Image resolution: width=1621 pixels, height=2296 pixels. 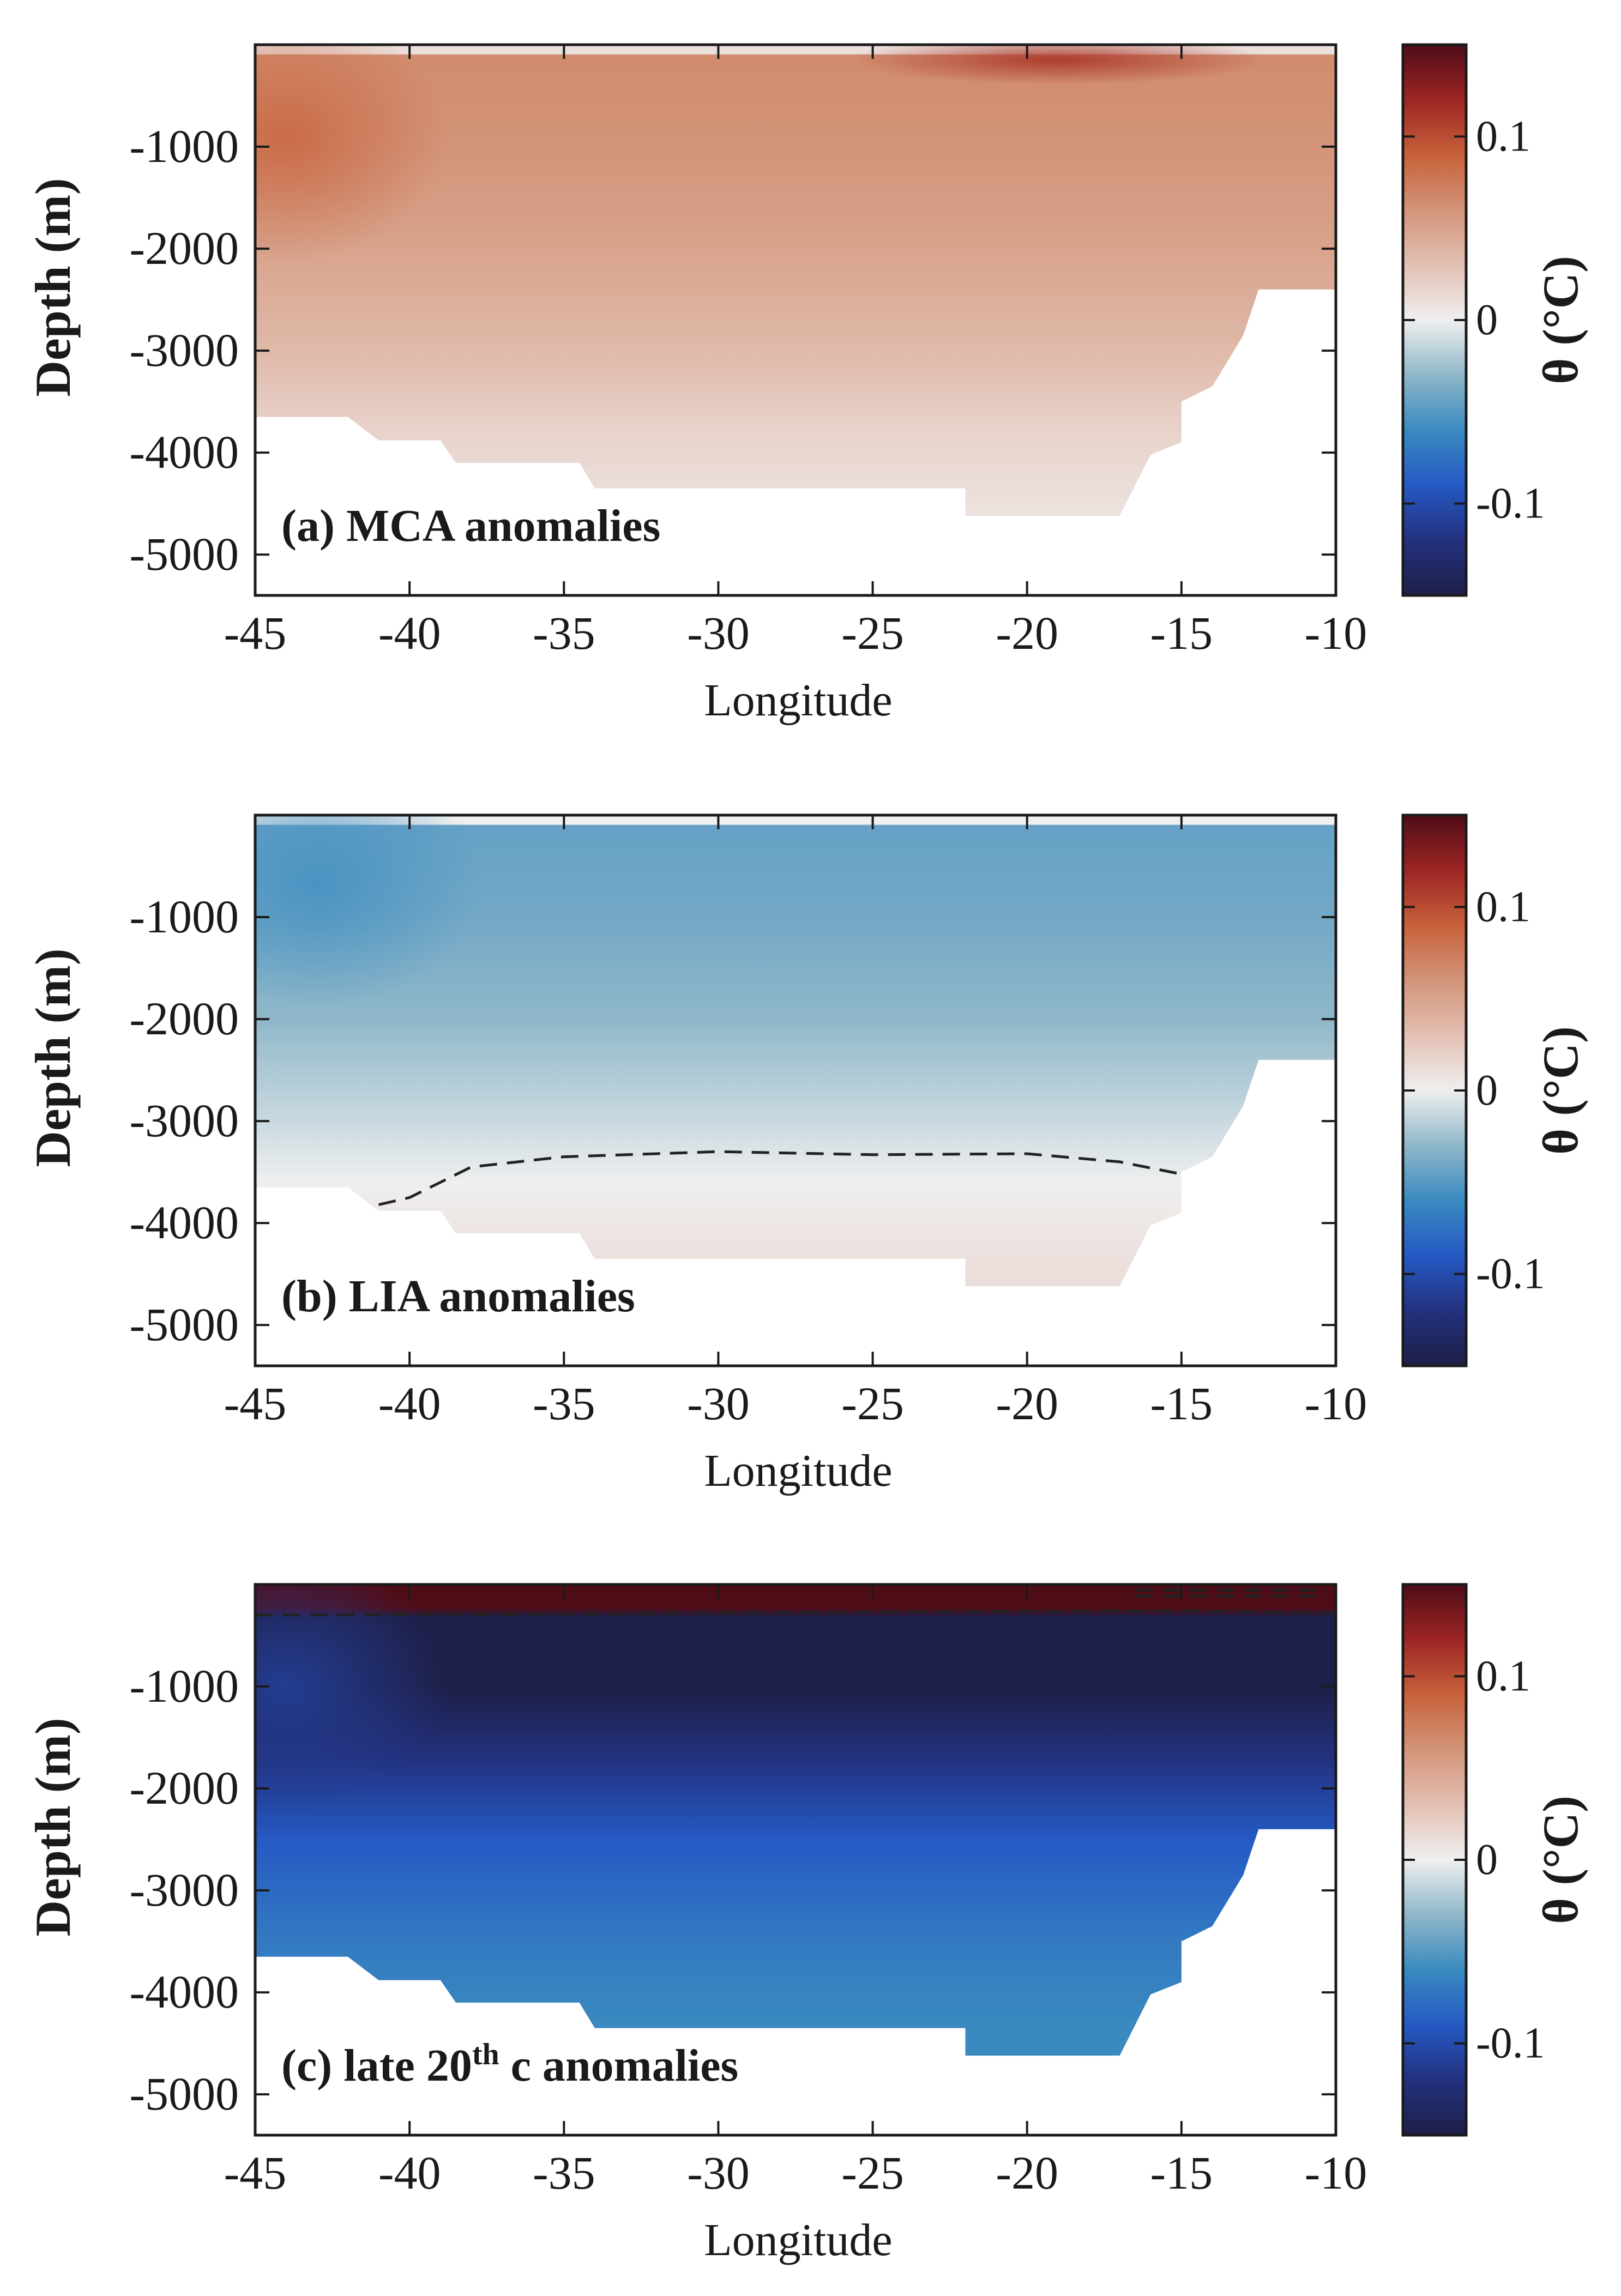 What do you see at coordinates (509, 2064) in the screenshot?
I see `panel-label: (c) late 20th c anomalies` at bounding box center [509, 2064].